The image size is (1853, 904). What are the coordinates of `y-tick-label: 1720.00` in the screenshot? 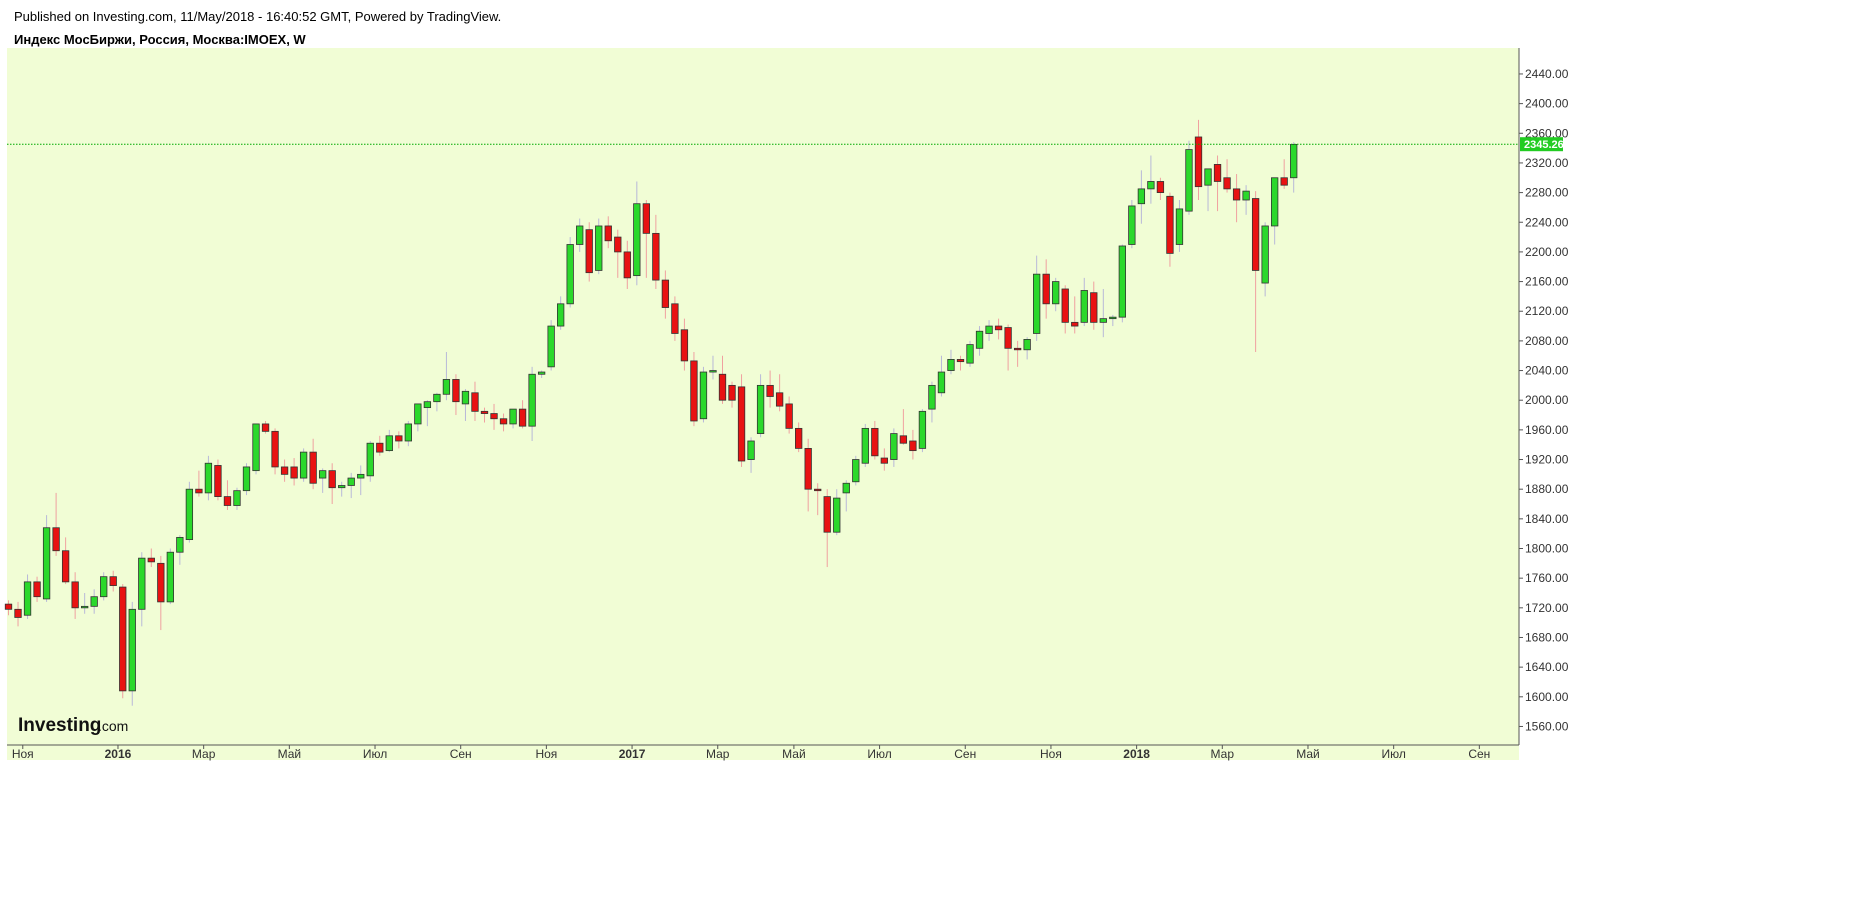 It's located at (1547, 608).